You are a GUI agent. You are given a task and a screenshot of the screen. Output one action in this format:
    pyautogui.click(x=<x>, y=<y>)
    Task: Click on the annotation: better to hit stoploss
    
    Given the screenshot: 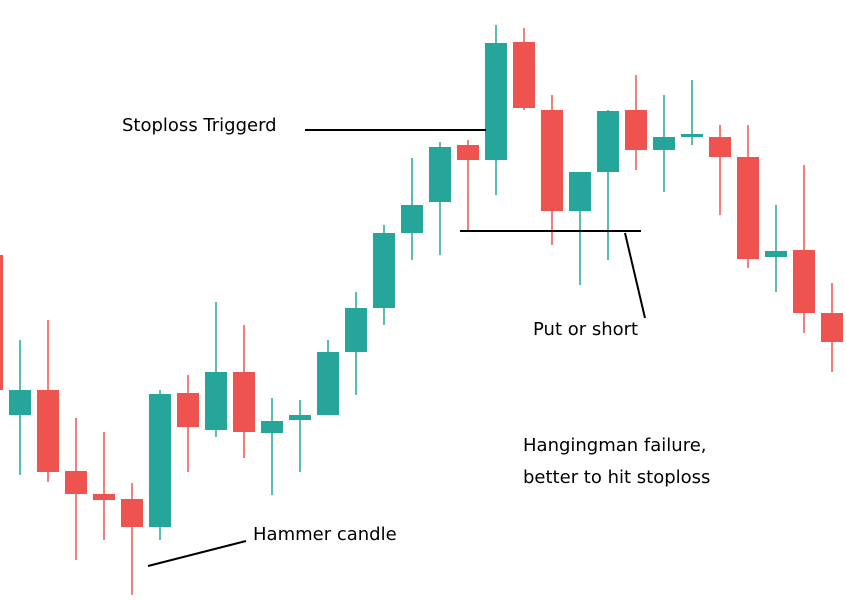 What is the action you would take?
    pyautogui.click(x=616, y=477)
    